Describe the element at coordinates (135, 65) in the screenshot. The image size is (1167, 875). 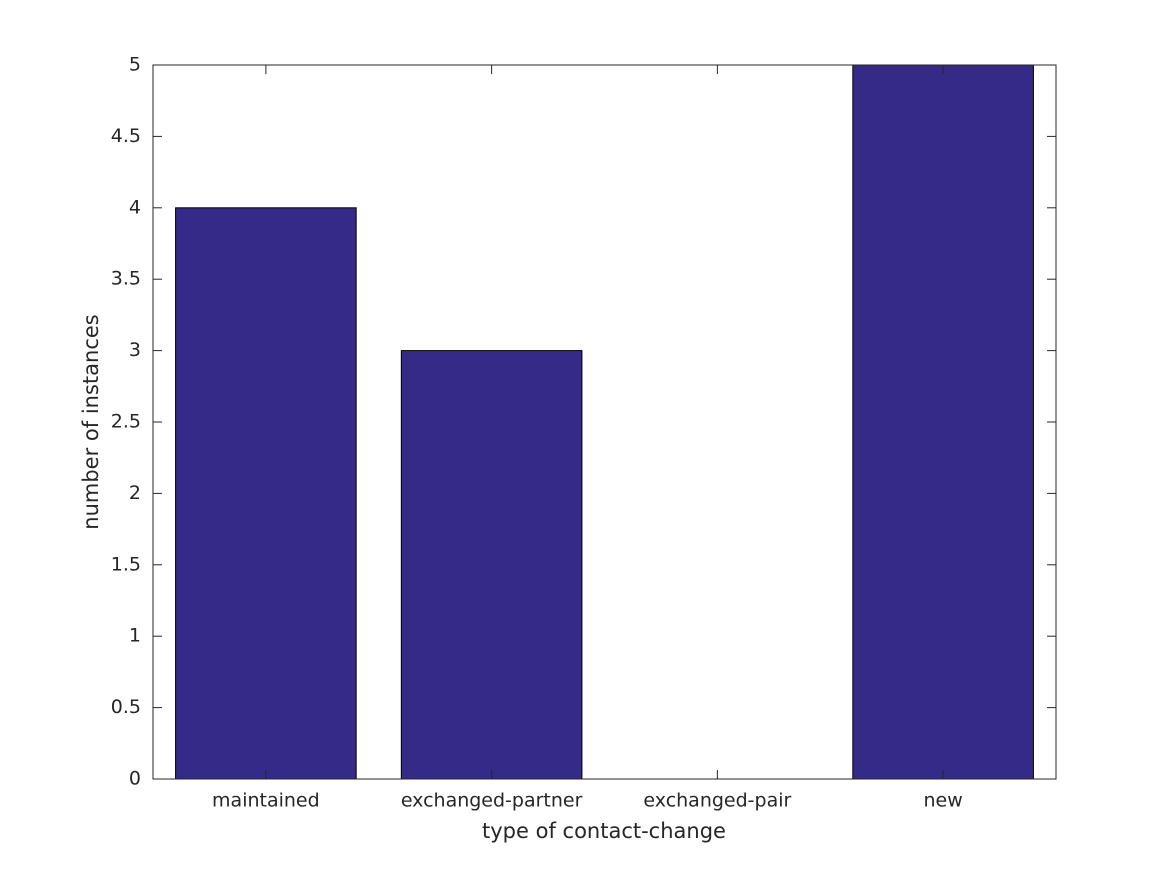
I see `y-tick-label: 5` at that location.